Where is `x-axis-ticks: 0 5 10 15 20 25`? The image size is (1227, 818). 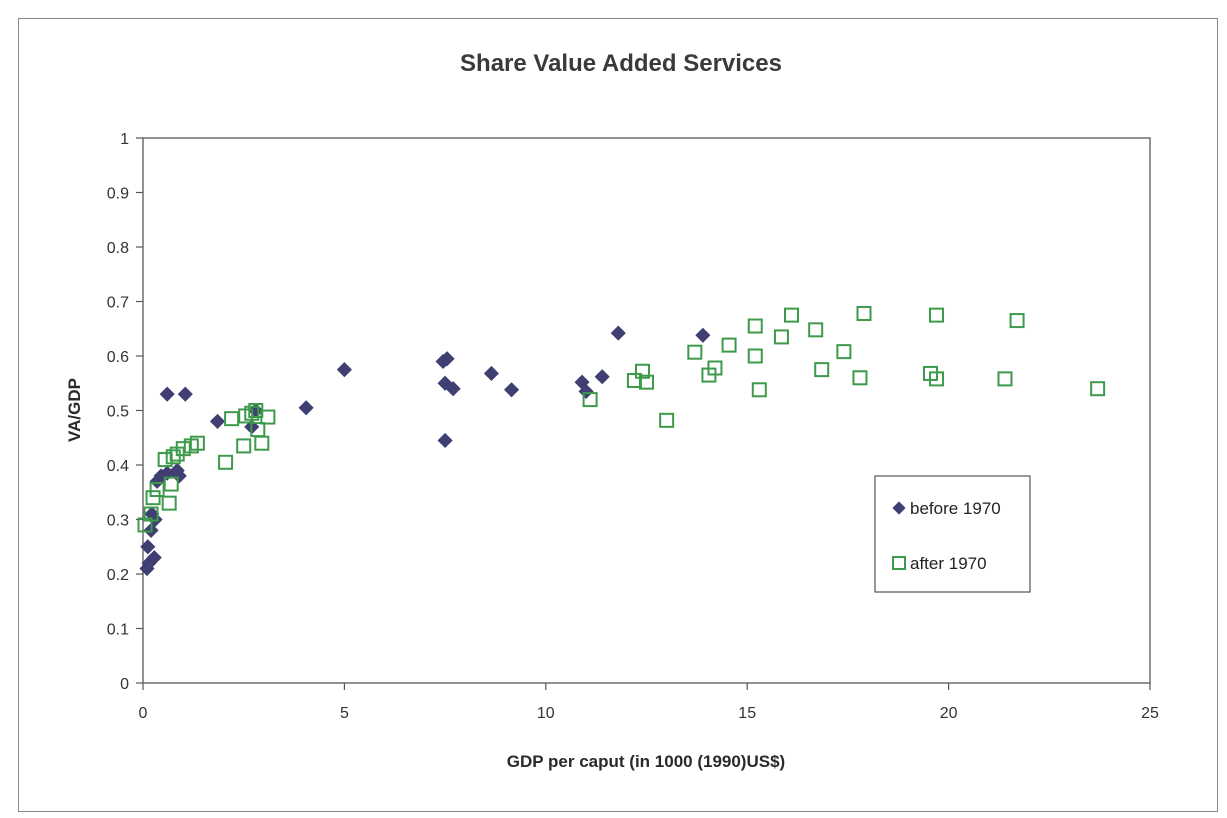 x-axis-ticks: 0 5 10 15 20 25 is located at coordinates (649, 702).